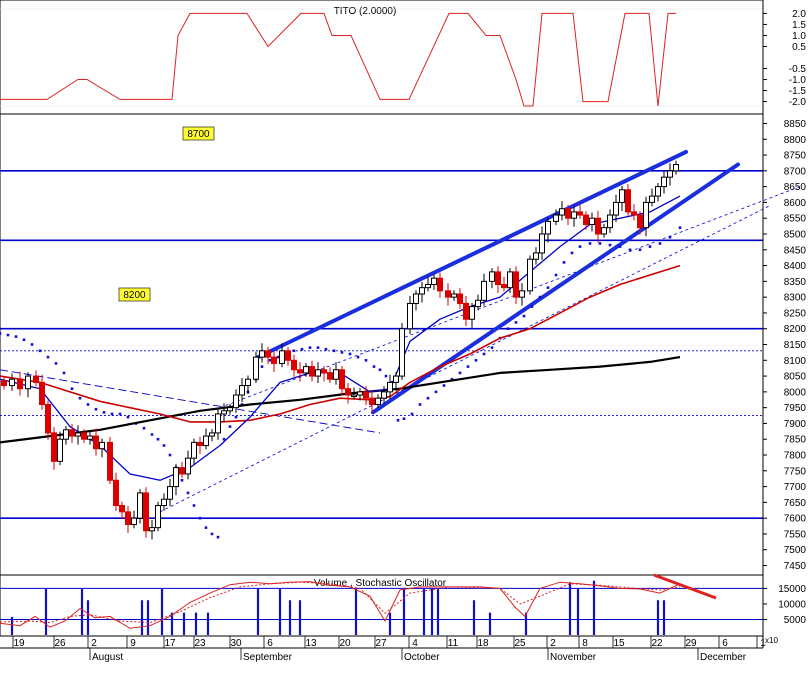  What do you see at coordinates (190, 401) in the screenshot?
I see `downtrend-line` at bounding box center [190, 401].